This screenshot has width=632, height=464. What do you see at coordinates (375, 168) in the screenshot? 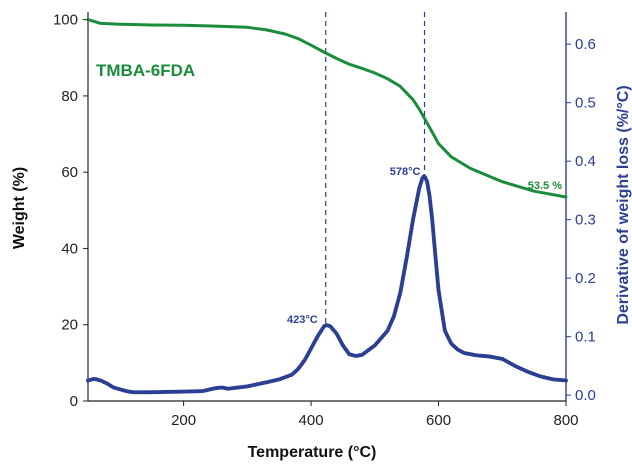
I see `peak-guide-lines` at bounding box center [375, 168].